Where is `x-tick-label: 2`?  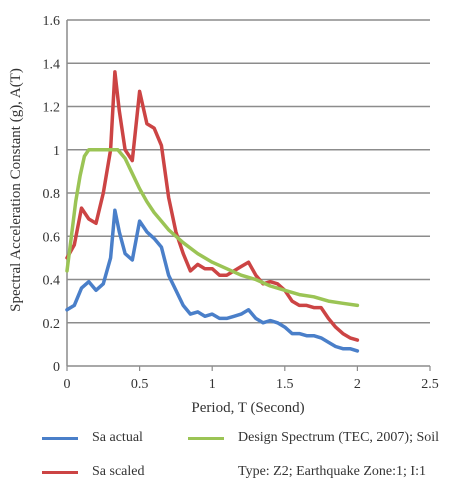
x-tick-label: 2 is located at coordinates (357, 384).